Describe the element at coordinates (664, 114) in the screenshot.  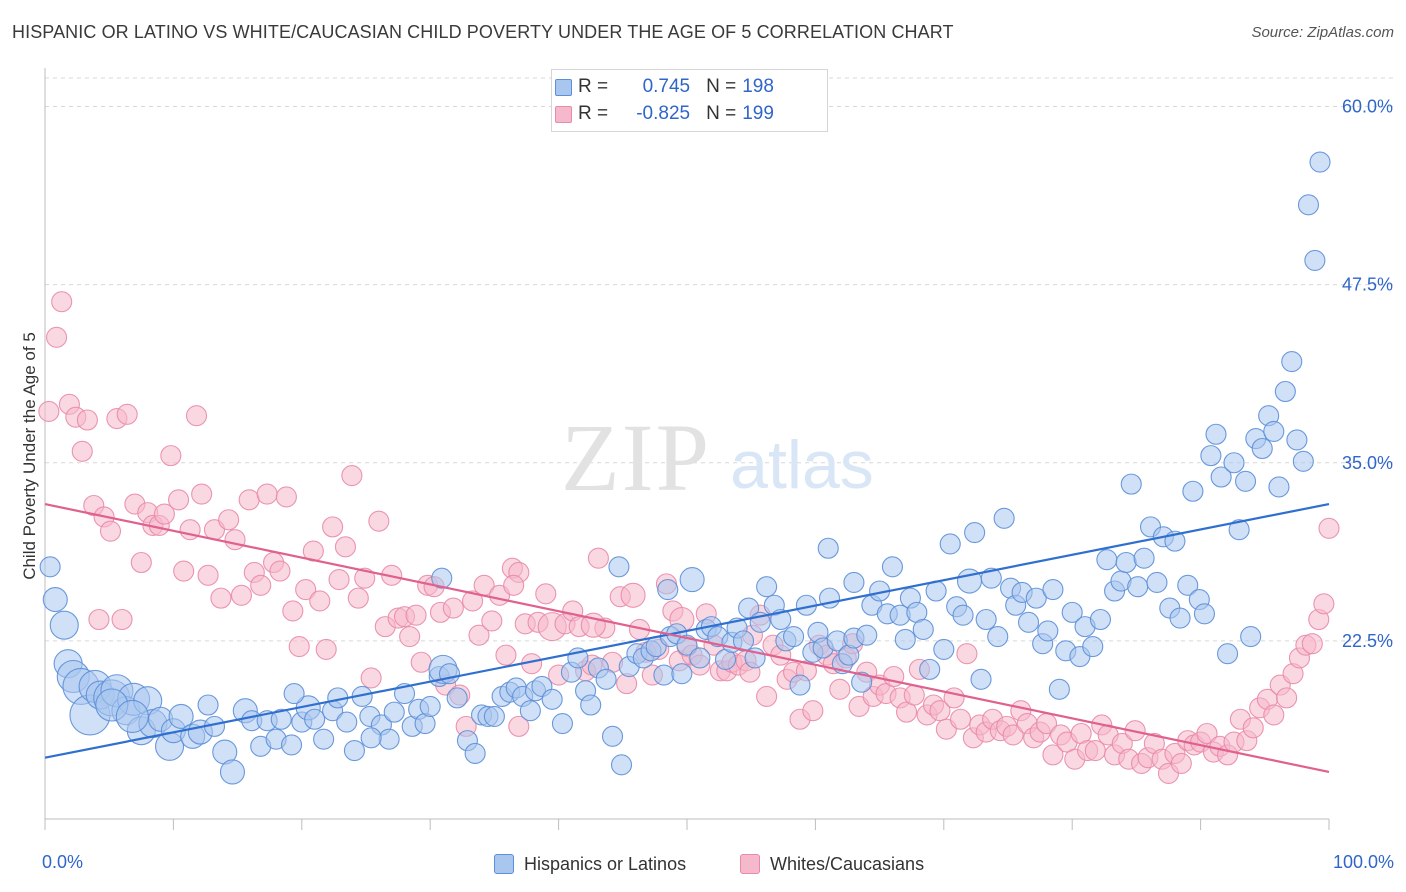
I see `legend-row-whites: R = -0.825 N = 199` at that location.